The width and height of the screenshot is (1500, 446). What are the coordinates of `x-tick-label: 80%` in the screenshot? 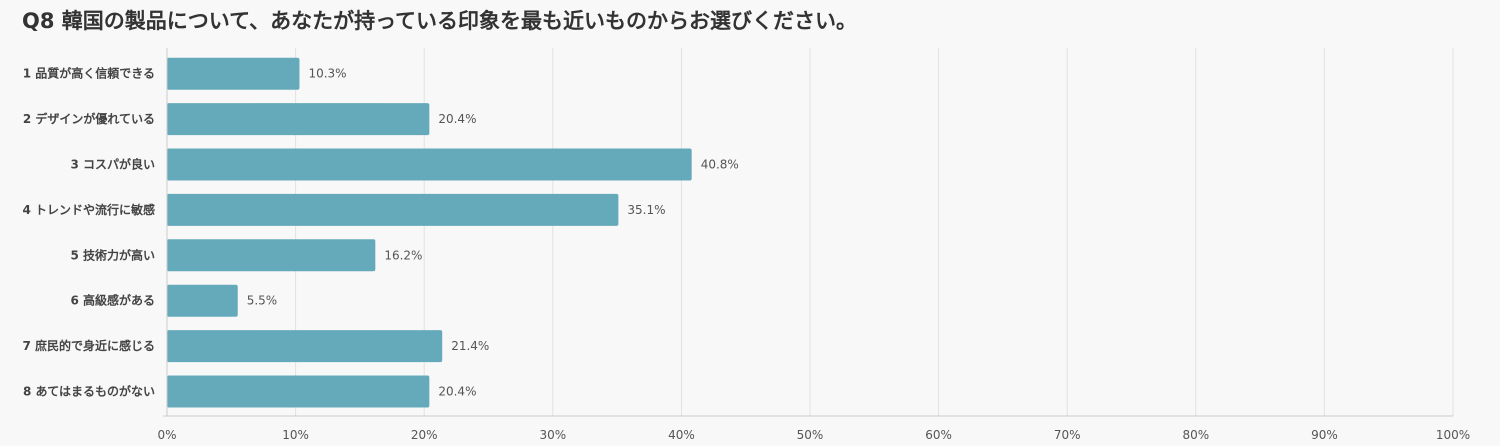 It's located at (1195, 435).